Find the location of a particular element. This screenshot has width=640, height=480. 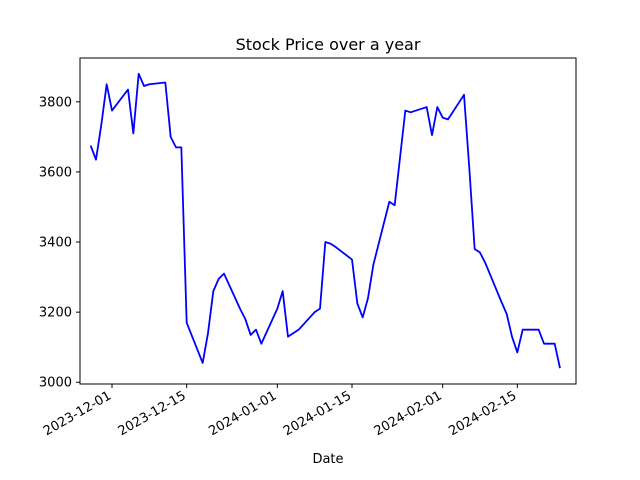

y-axis: 3000 3200 3400 3600 3800 is located at coordinates (59, 243).